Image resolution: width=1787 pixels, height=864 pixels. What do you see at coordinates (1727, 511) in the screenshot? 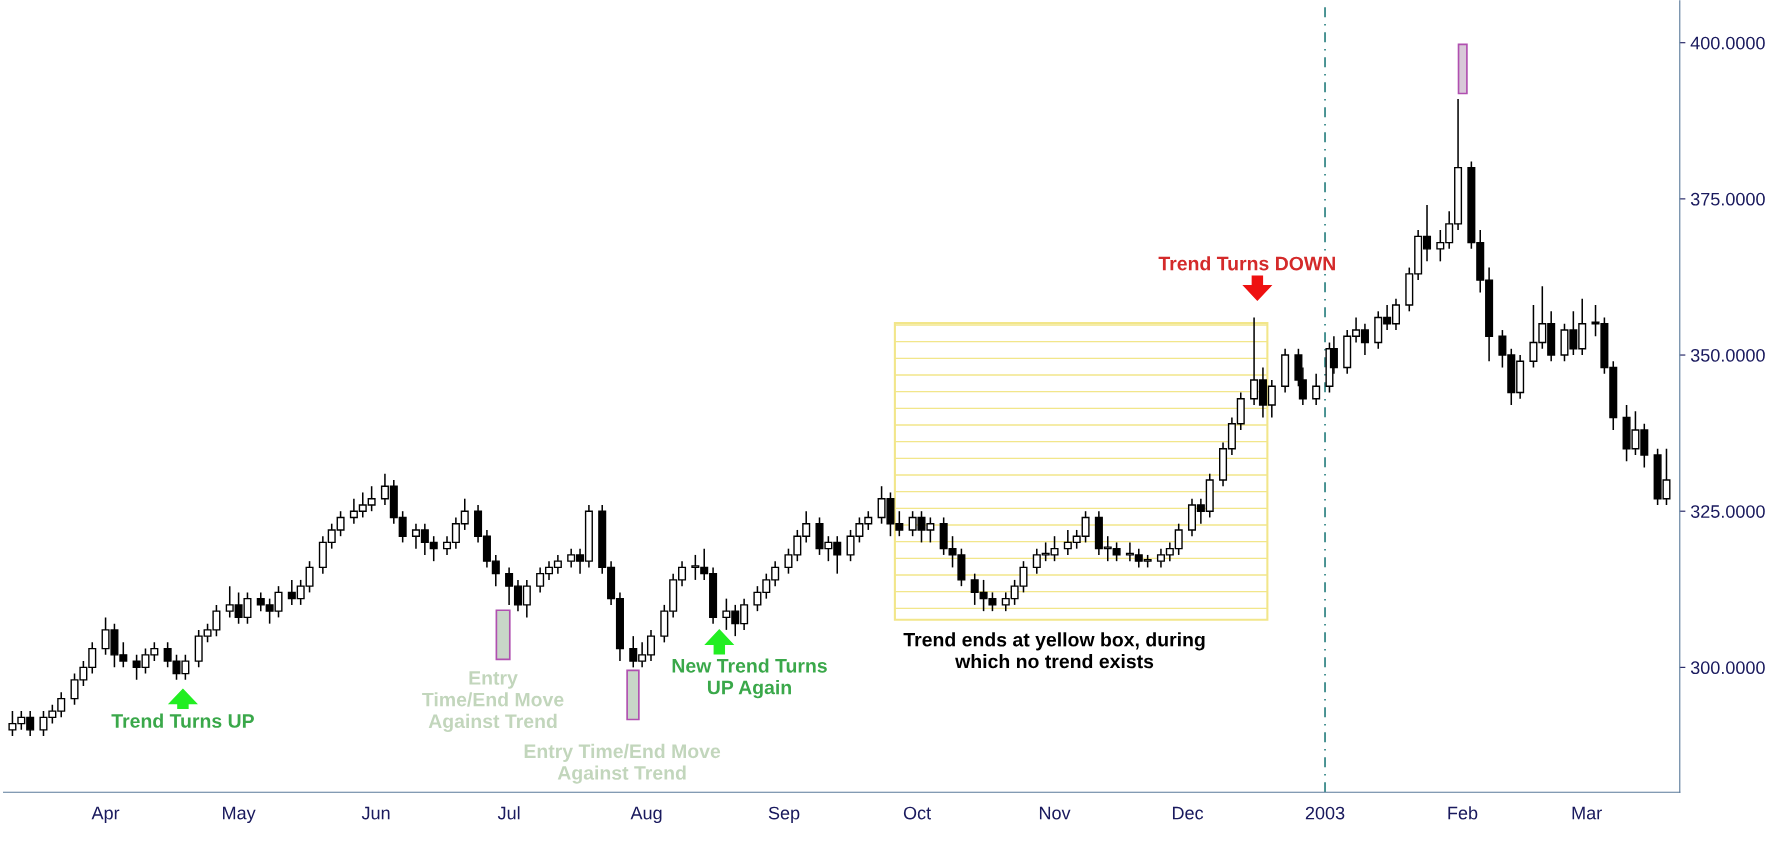
I see `y-tick-label: 325.0000` at bounding box center [1727, 511].